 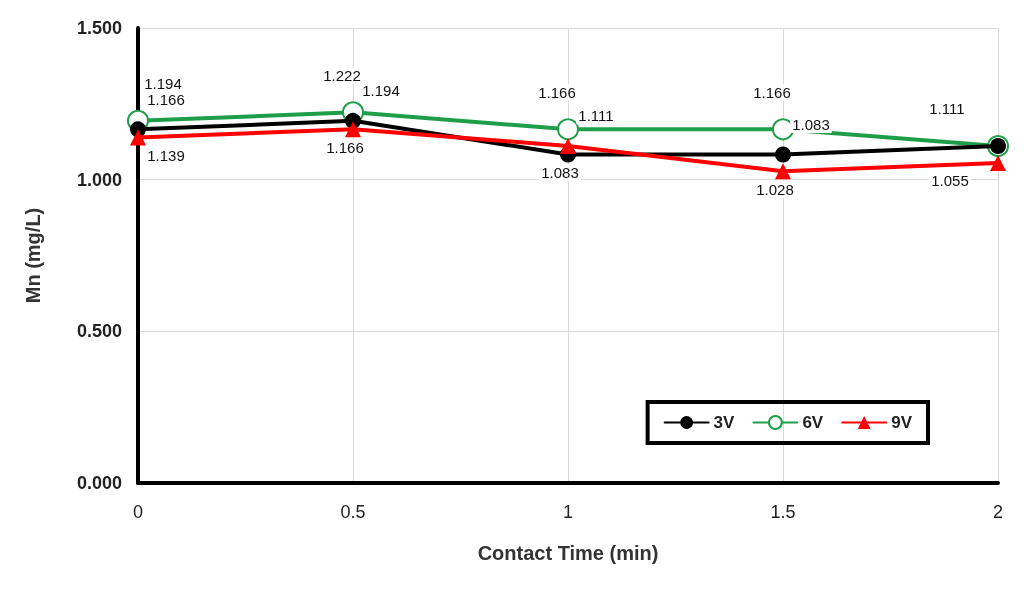 What do you see at coordinates (724, 422) in the screenshot?
I see `legend-label: 3V` at bounding box center [724, 422].